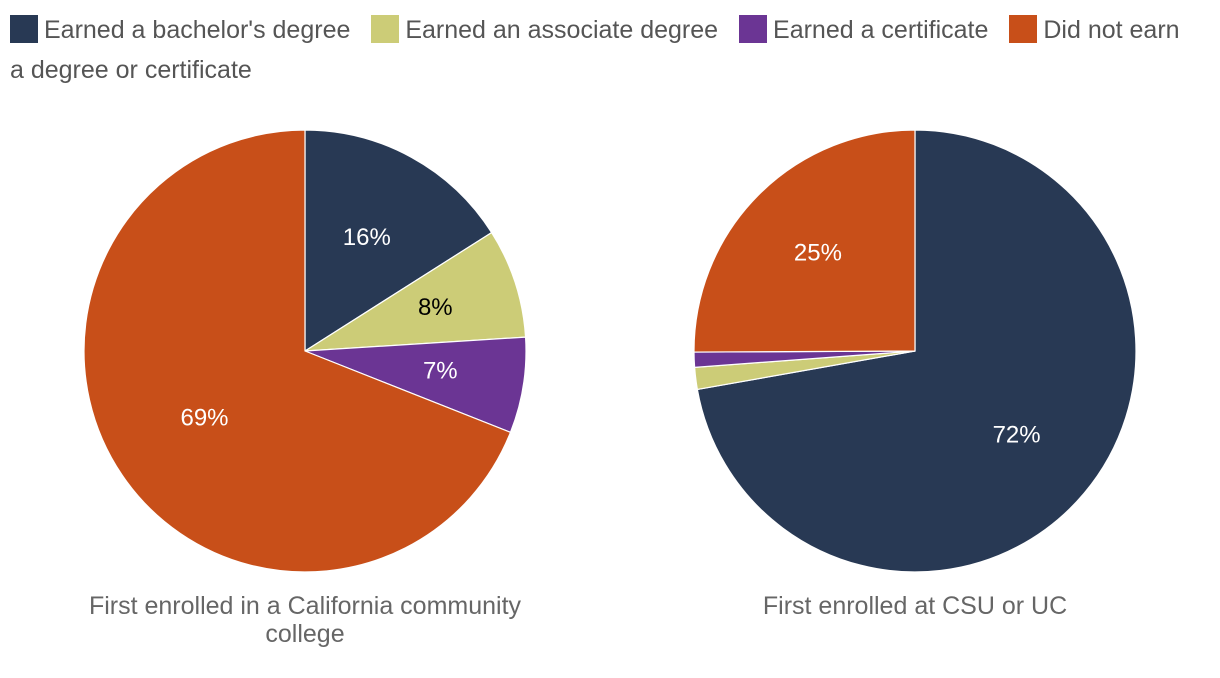  I want to click on legend-item-certificate: Earned a certificate, so click(864, 29).